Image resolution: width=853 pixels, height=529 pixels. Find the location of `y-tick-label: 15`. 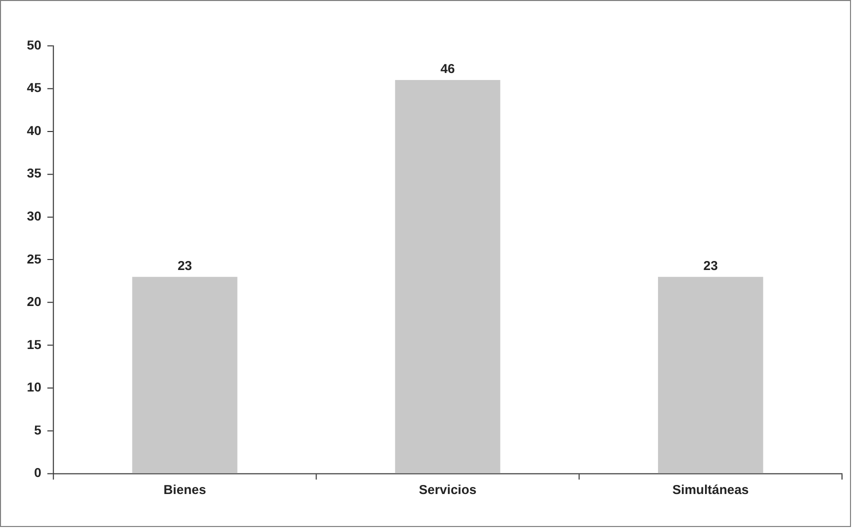

y-tick-label: 15 is located at coordinates (34, 344).